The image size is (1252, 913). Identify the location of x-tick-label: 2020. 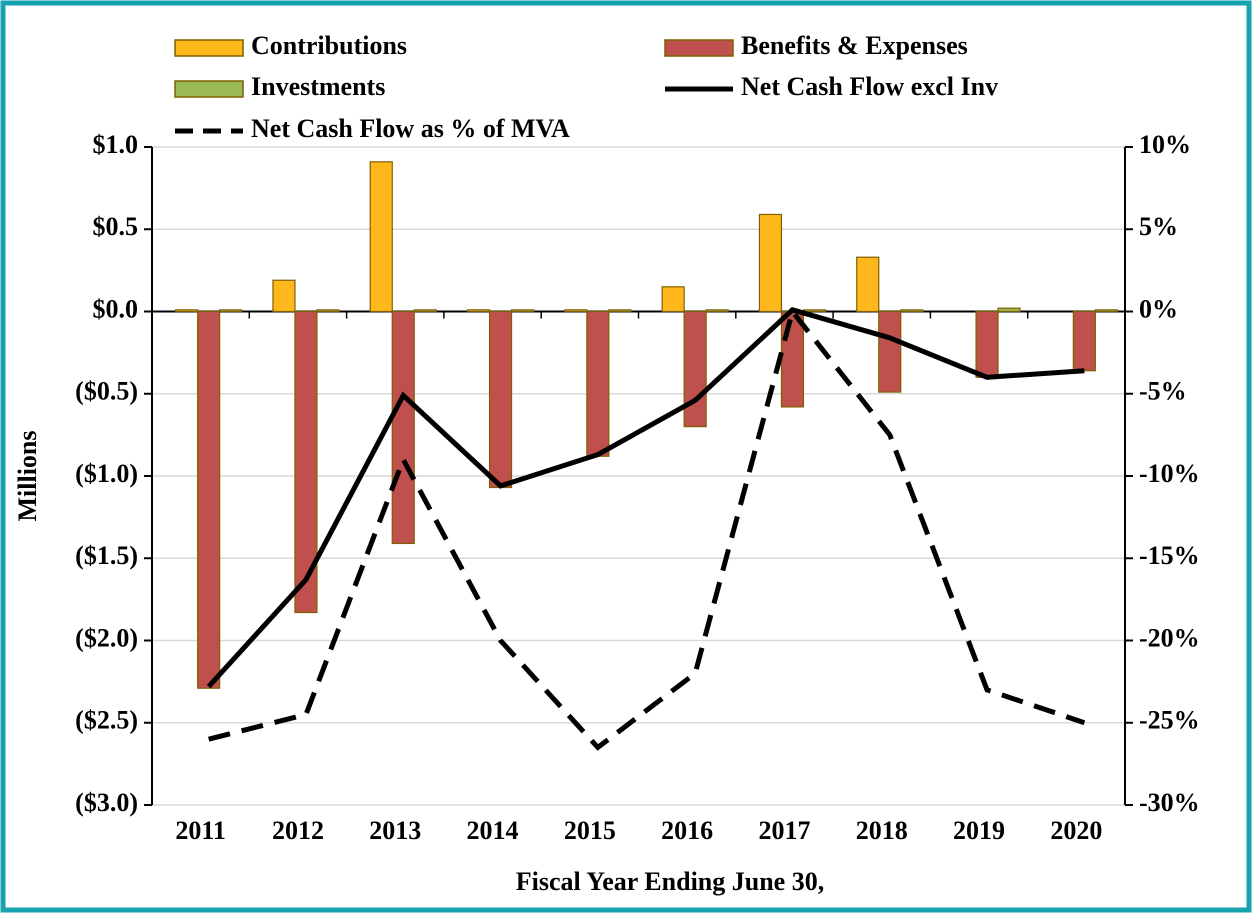
(1076, 830).